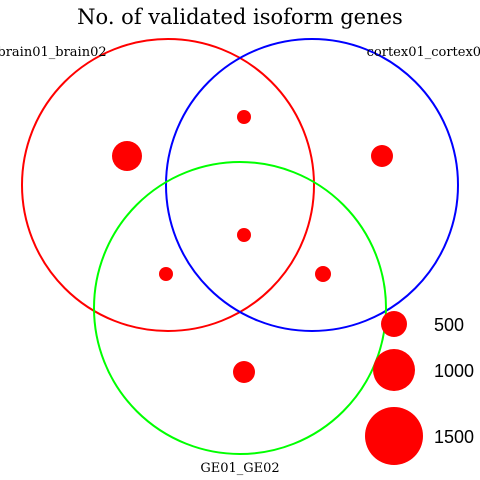 This screenshot has width=480, height=480. I want to click on legend-label-1500: 1500, so click(454, 437).